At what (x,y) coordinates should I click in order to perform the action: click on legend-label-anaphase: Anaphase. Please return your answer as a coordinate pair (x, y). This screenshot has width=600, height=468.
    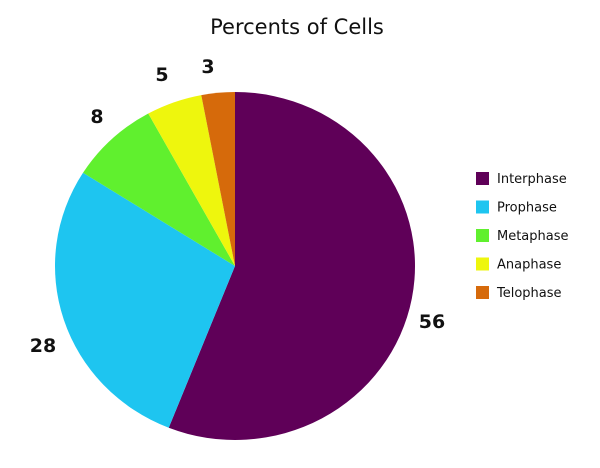
    Looking at the image, I should click on (529, 265).